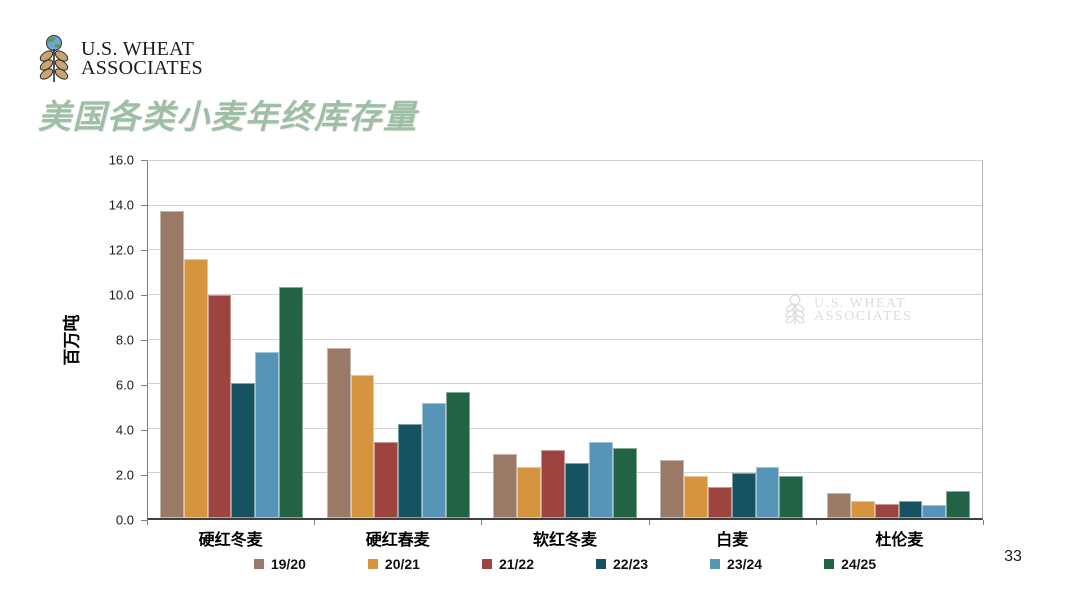 Image resolution: width=1080 pixels, height=608 pixels. What do you see at coordinates (565, 564) in the screenshot?
I see `legend: 19/20 20/21 21/22 22/23 23/24 24/25` at bounding box center [565, 564].